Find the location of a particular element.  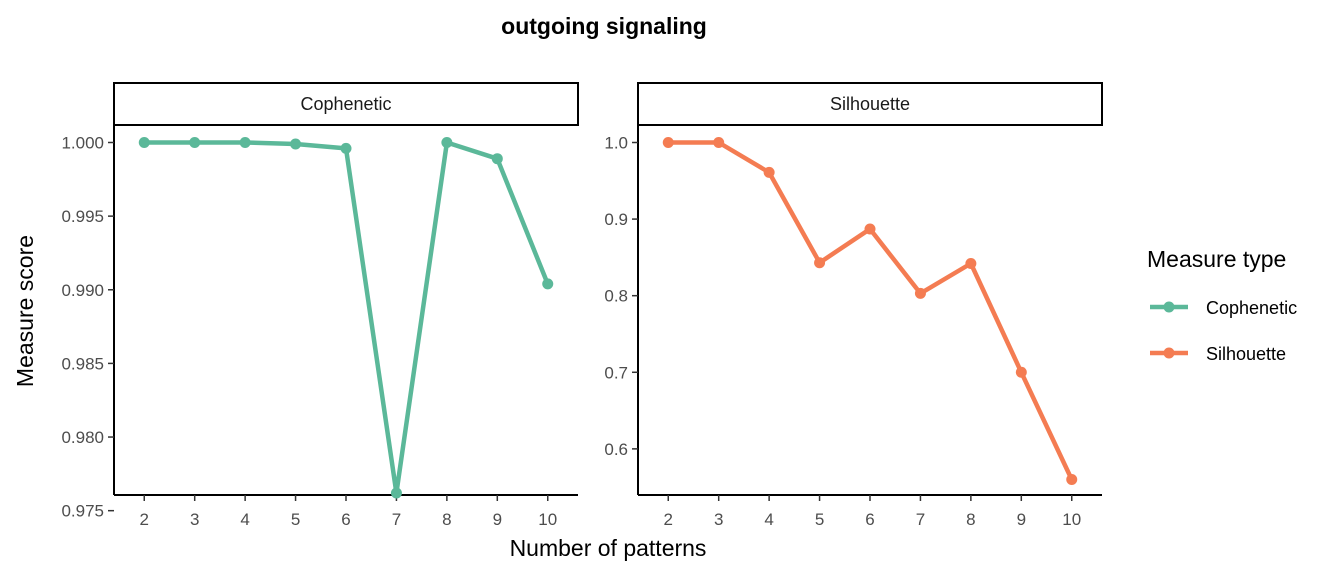

y-tick-label: 0.985 is located at coordinates (82, 363).